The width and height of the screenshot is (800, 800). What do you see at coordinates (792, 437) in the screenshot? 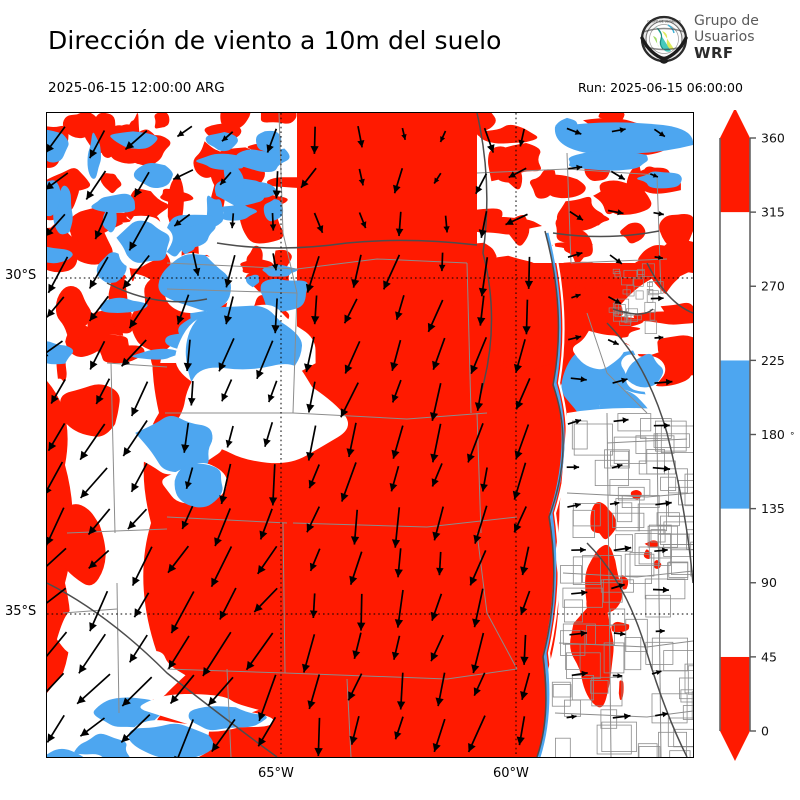
I see `colorbar-units-label: °` at bounding box center [792, 437].